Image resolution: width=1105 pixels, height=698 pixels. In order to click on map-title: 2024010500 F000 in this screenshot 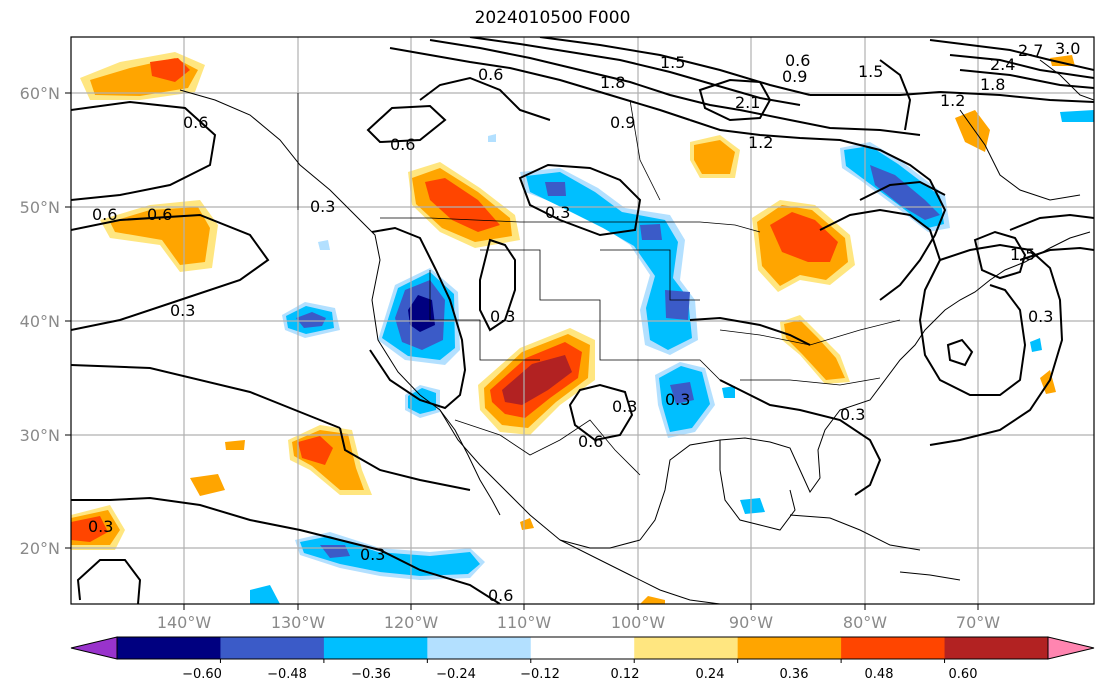, I will do `click(552, 18)`.